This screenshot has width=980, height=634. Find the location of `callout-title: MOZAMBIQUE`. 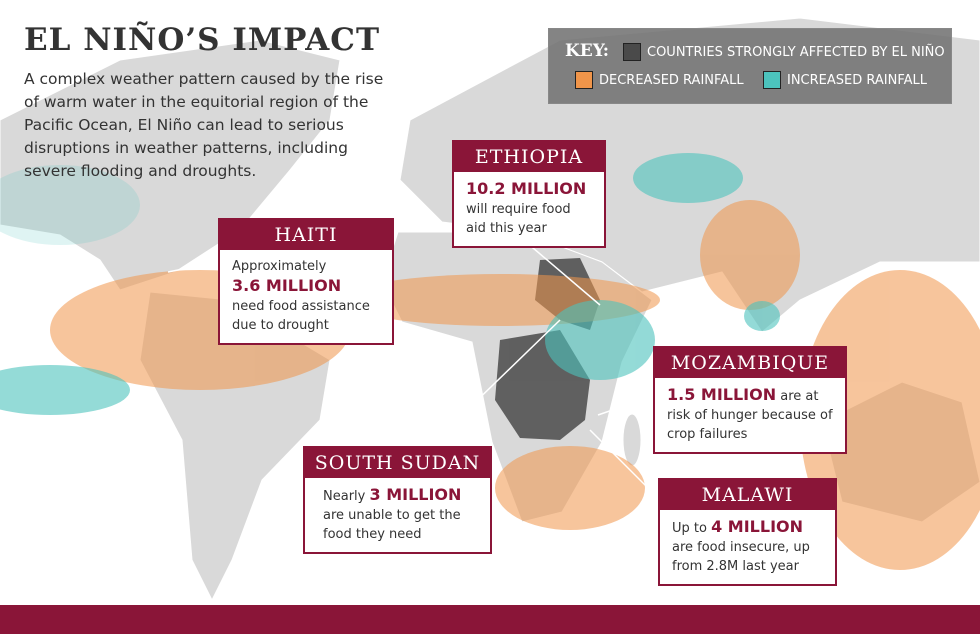

callout-title: MOZAMBIQUE is located at coordinates (750, 363).